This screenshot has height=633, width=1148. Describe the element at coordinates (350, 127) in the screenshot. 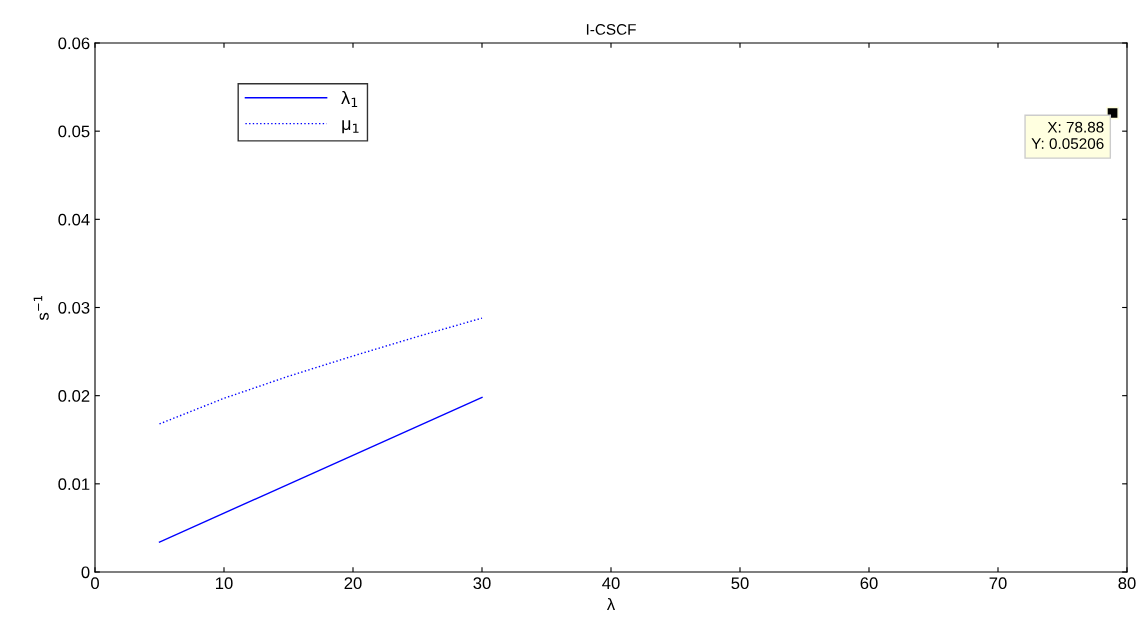

I see `legend-label: μ$_{1}$` at that location.